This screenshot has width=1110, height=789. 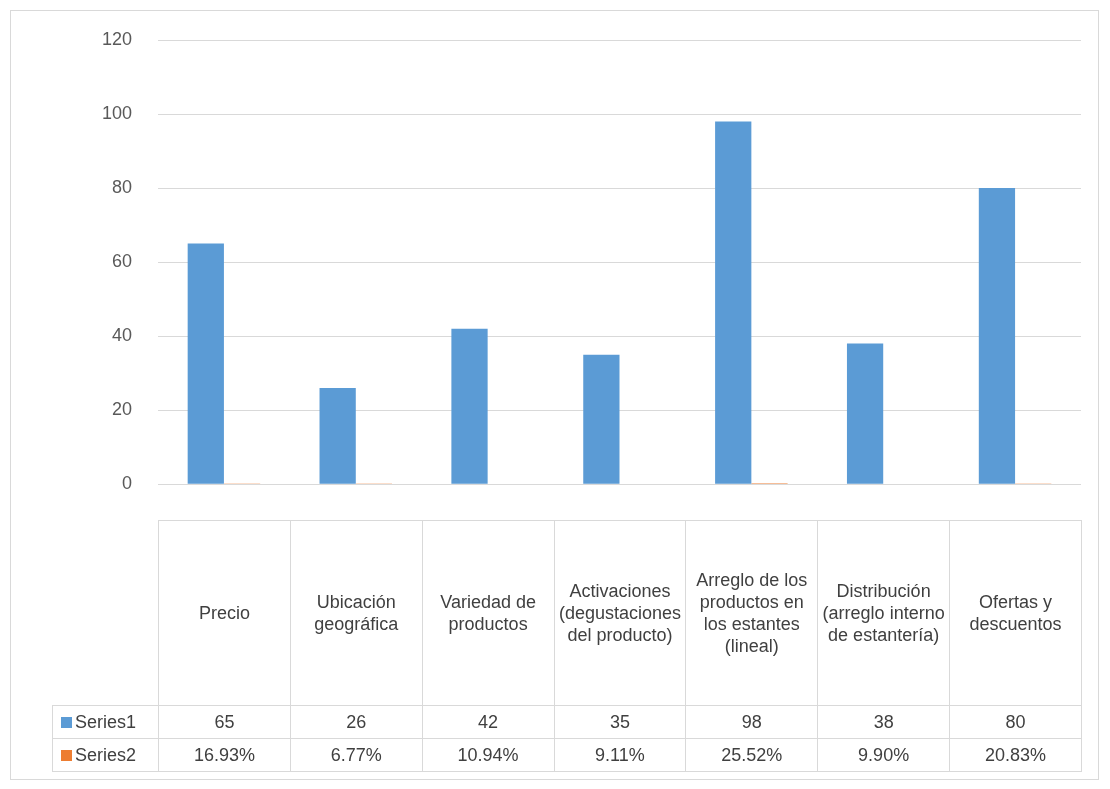 I want to click on x-tick-label: Ubicación geográfica, so click(x=356, y=613).